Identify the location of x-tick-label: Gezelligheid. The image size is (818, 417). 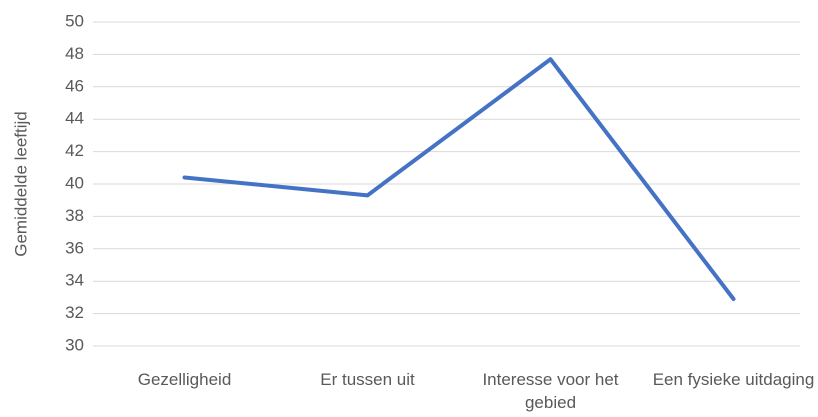
(184, 379).